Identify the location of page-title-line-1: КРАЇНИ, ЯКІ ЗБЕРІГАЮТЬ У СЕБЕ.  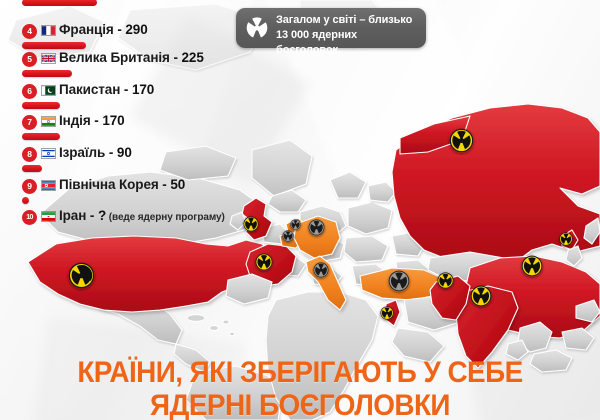
(300, 372).